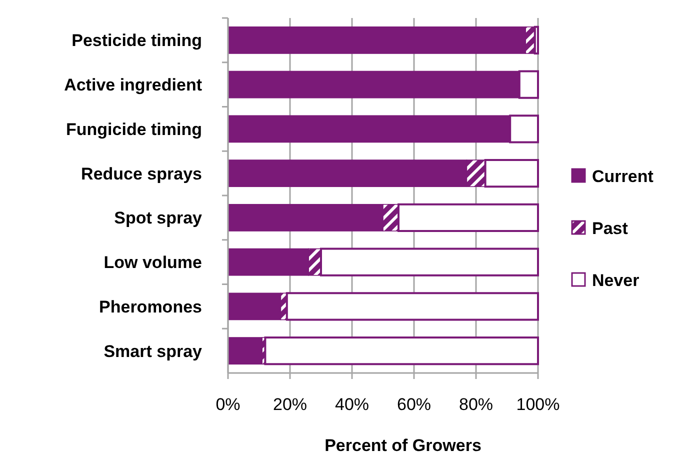 The image size is (679, 461). I want to click on x-axis-title: Percent of Growers, so click(403, 445).